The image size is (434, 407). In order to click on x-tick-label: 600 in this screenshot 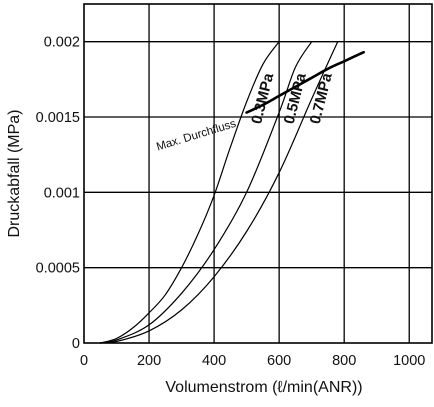, I will do `click(279, 361)`.